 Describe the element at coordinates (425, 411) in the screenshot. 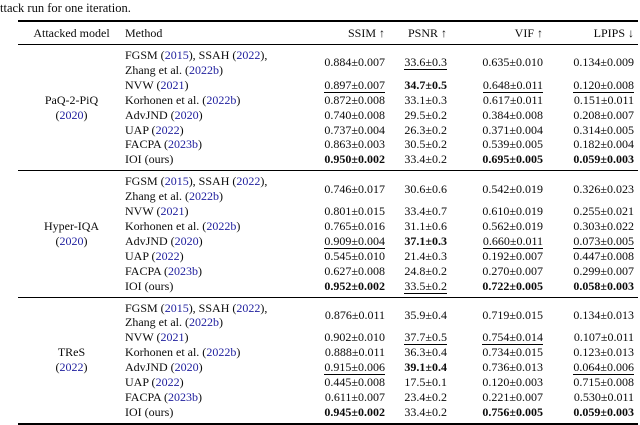

I see `psnr-value: 33.4±0.2` at that location.